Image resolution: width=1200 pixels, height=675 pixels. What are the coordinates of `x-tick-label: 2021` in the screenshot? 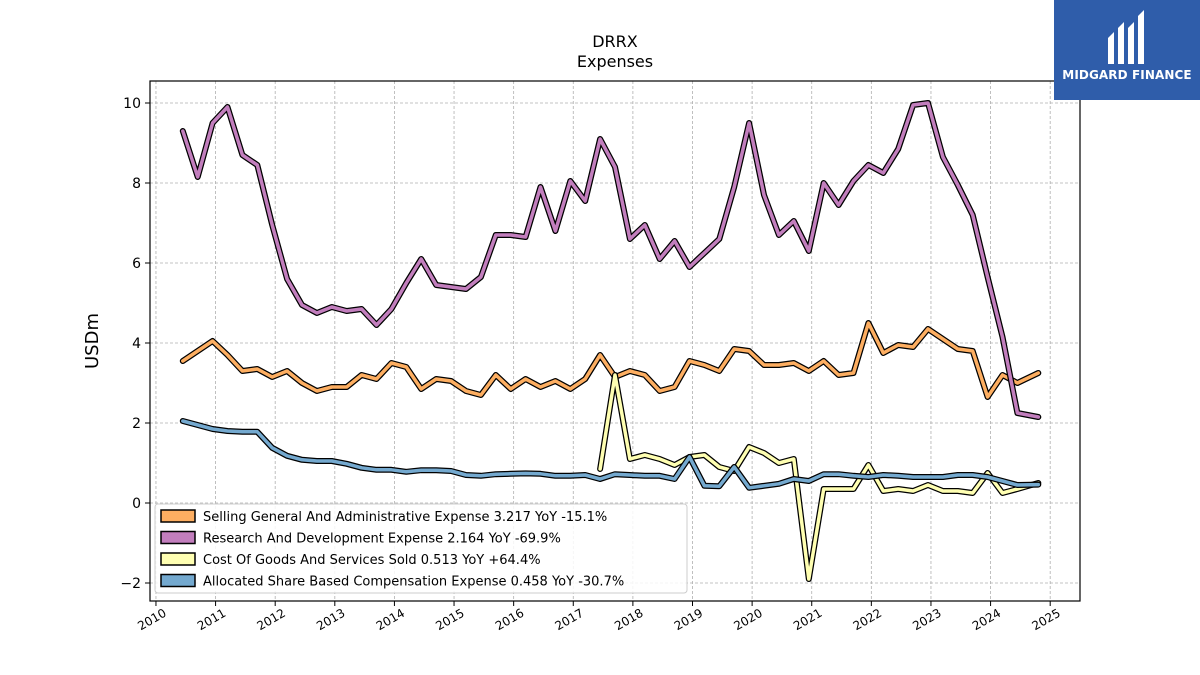 It's located at (807, 619).